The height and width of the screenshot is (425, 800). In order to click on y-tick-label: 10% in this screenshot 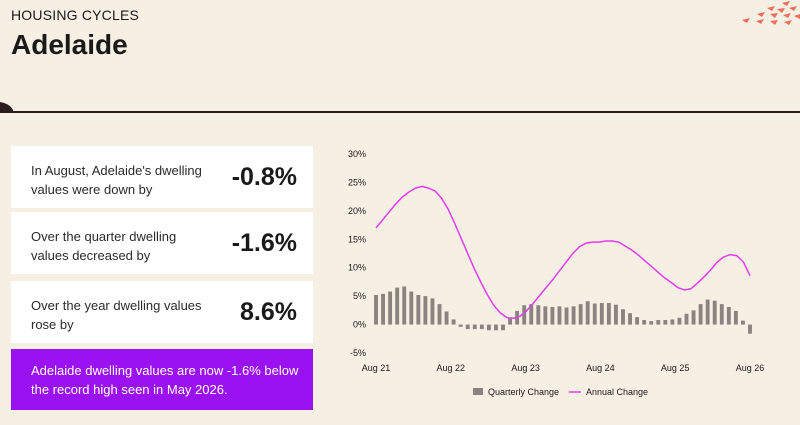, I will do `click(357, 268)`.